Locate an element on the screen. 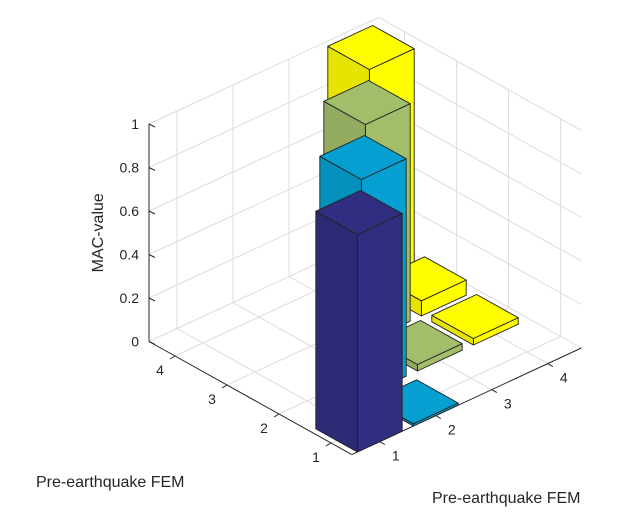 Image resolution: width=625 pixels, height=517 pixels. z-tick-label: 0.4 is located at coordinates (130, 255).